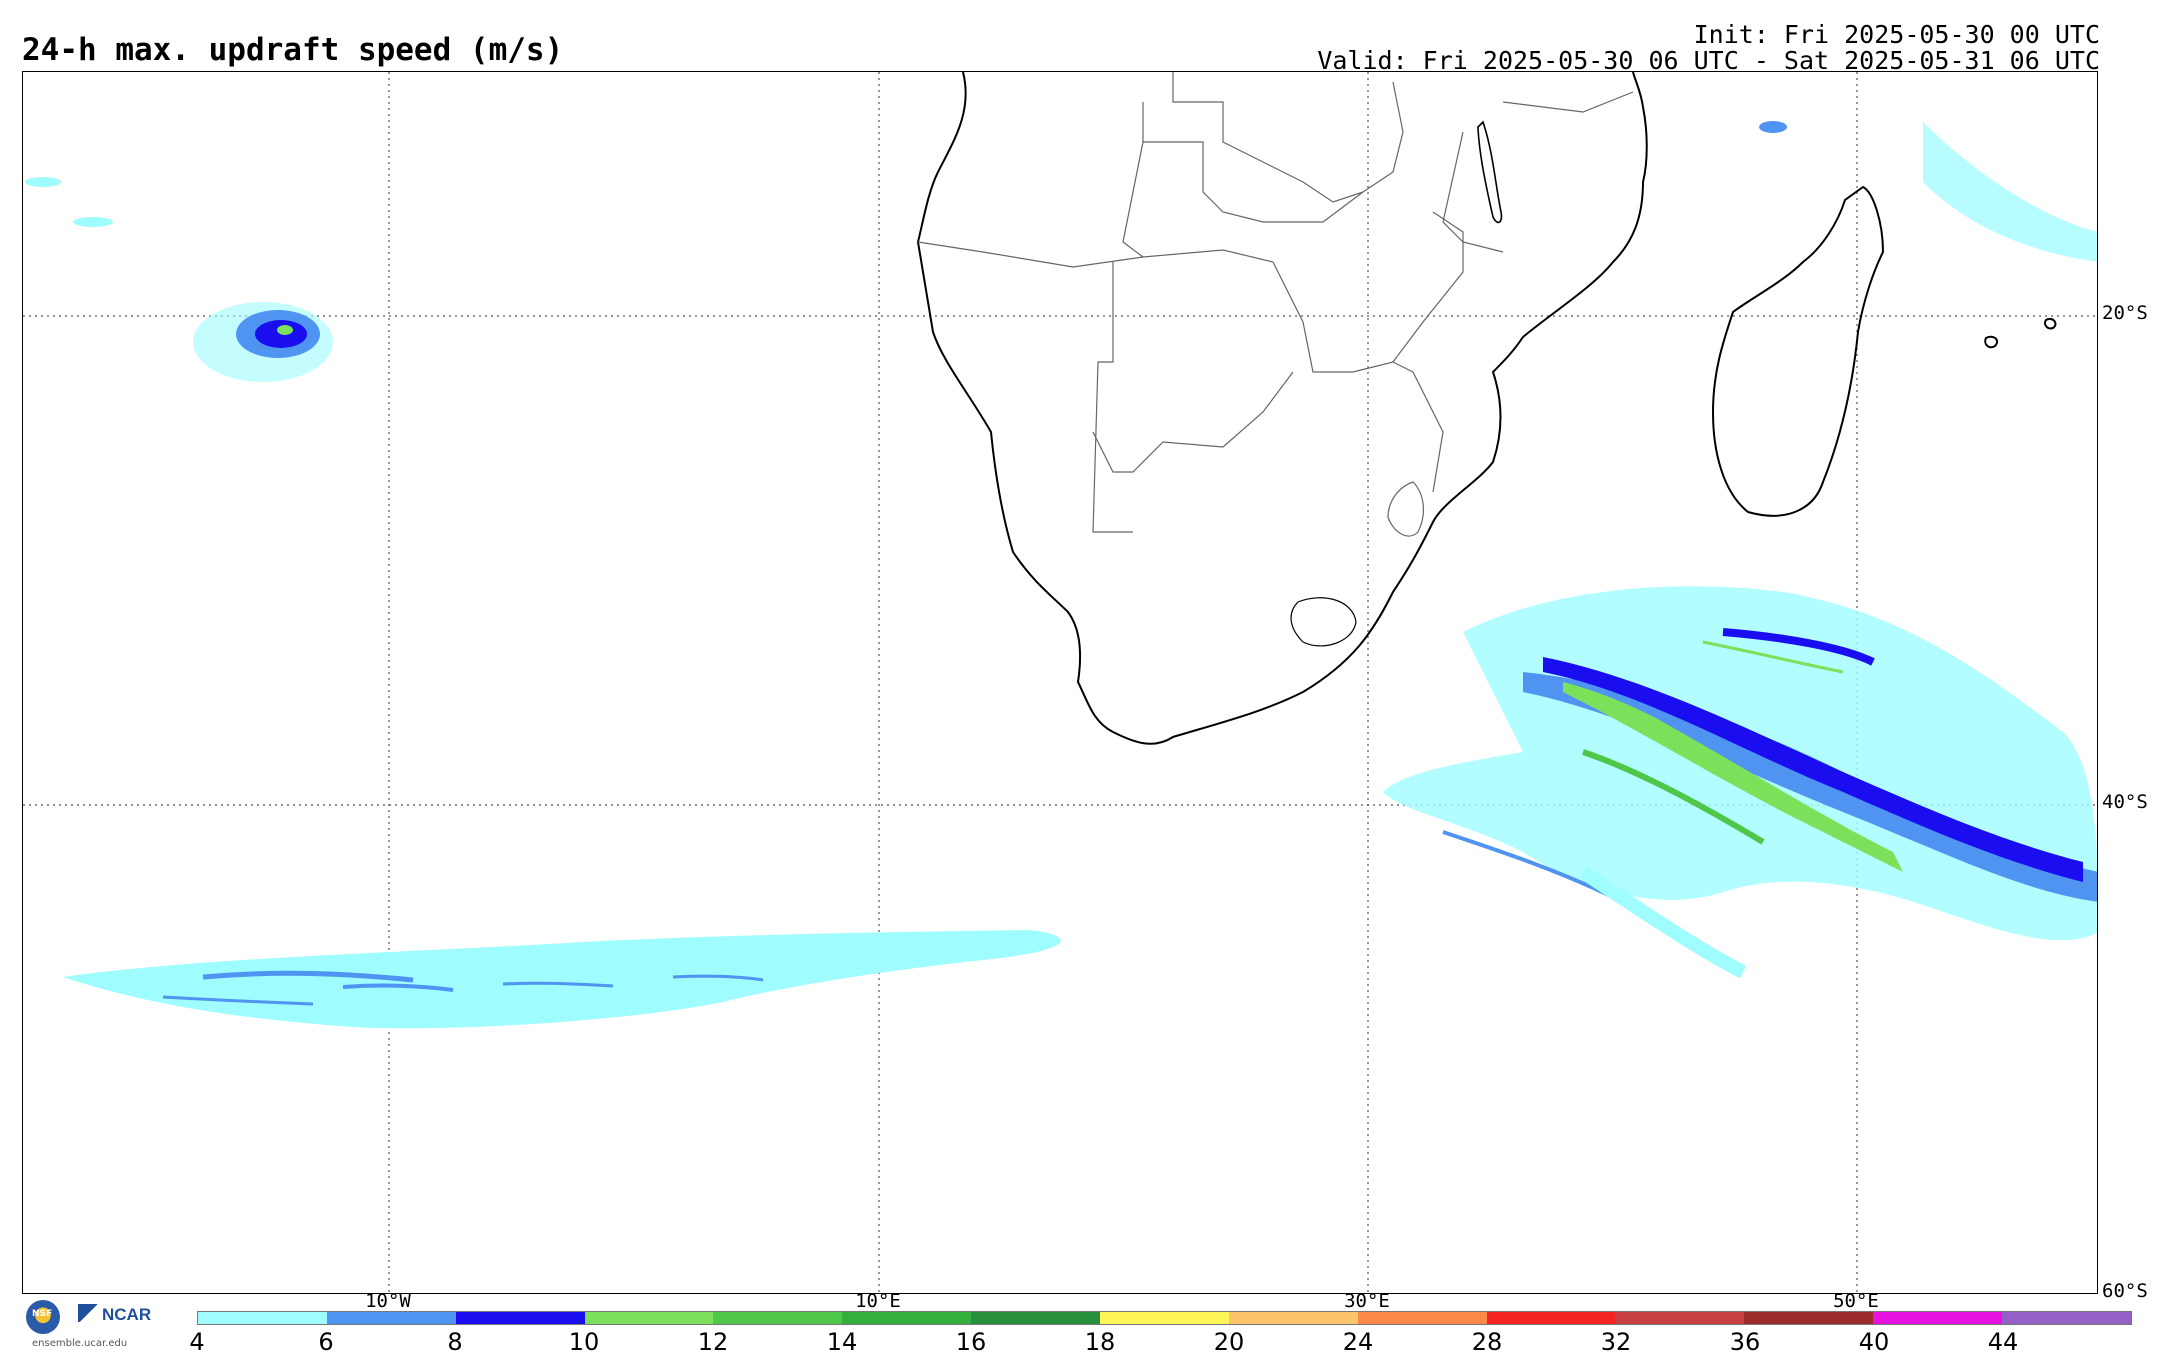 The height and width of the screenshot is (1356, 2160). What do you see at coordinates (713, 1342) in the screenshot?
I see `colorbar-tick-label: 12` at bounding box center [713, 1342].